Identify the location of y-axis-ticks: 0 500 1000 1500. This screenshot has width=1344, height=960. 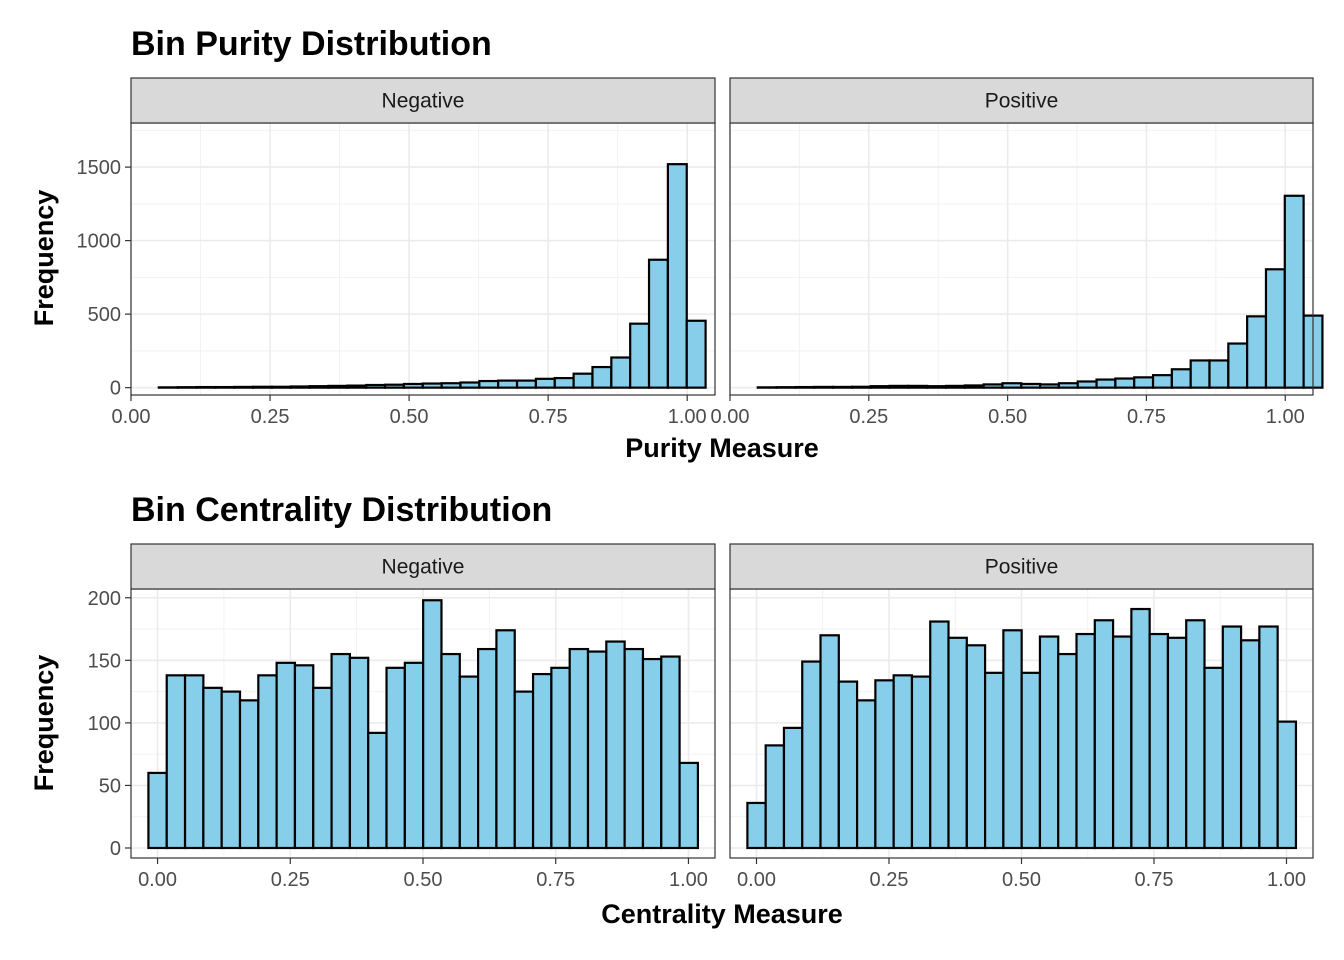
(104, 278).